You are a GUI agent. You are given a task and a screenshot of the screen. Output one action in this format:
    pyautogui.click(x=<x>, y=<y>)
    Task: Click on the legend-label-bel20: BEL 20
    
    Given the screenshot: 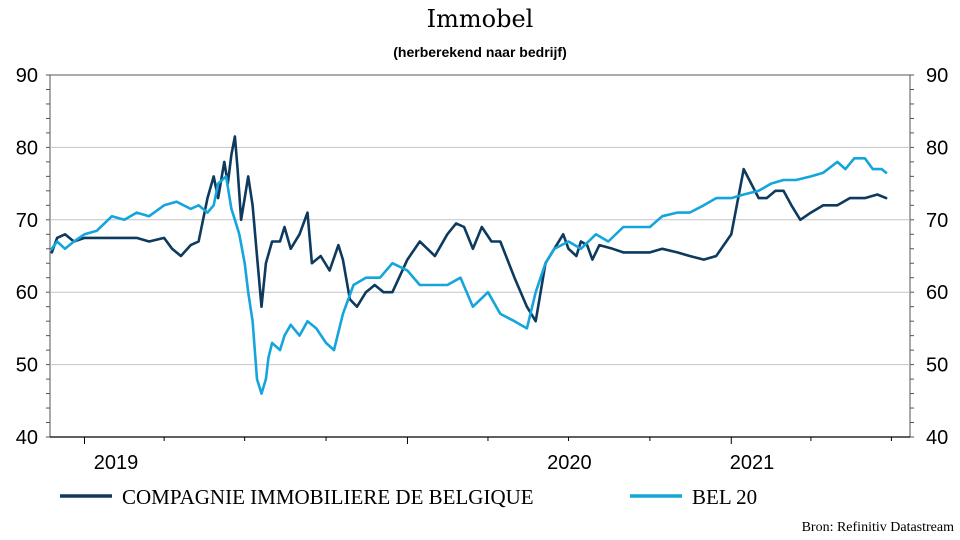 What is the action you would take?
    pyautogui.click(x=724, y=497)
    